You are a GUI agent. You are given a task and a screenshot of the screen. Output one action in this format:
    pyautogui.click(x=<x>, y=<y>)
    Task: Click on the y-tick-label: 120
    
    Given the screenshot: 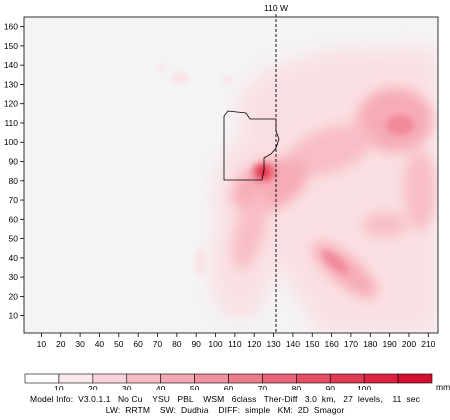 What is the action you would take?
    pyautogui.click(x=11, y=104)
    